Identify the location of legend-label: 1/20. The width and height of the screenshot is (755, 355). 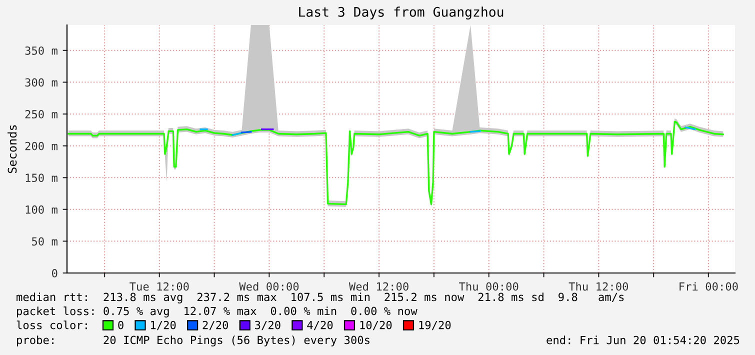
(163, 325).